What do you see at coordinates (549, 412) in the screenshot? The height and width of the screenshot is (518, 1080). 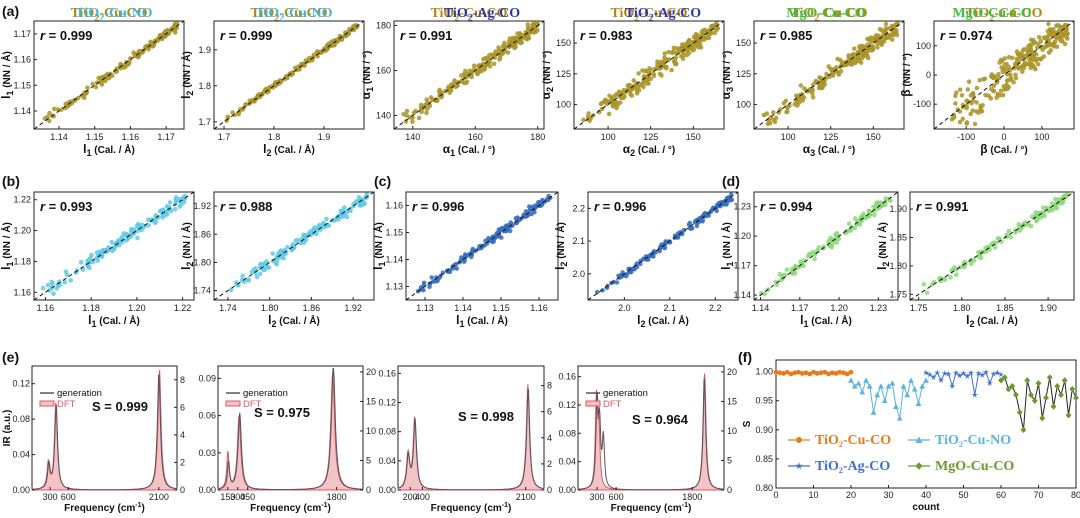 I see `y2-tick-label: 6` at bounding box center [549, 412].